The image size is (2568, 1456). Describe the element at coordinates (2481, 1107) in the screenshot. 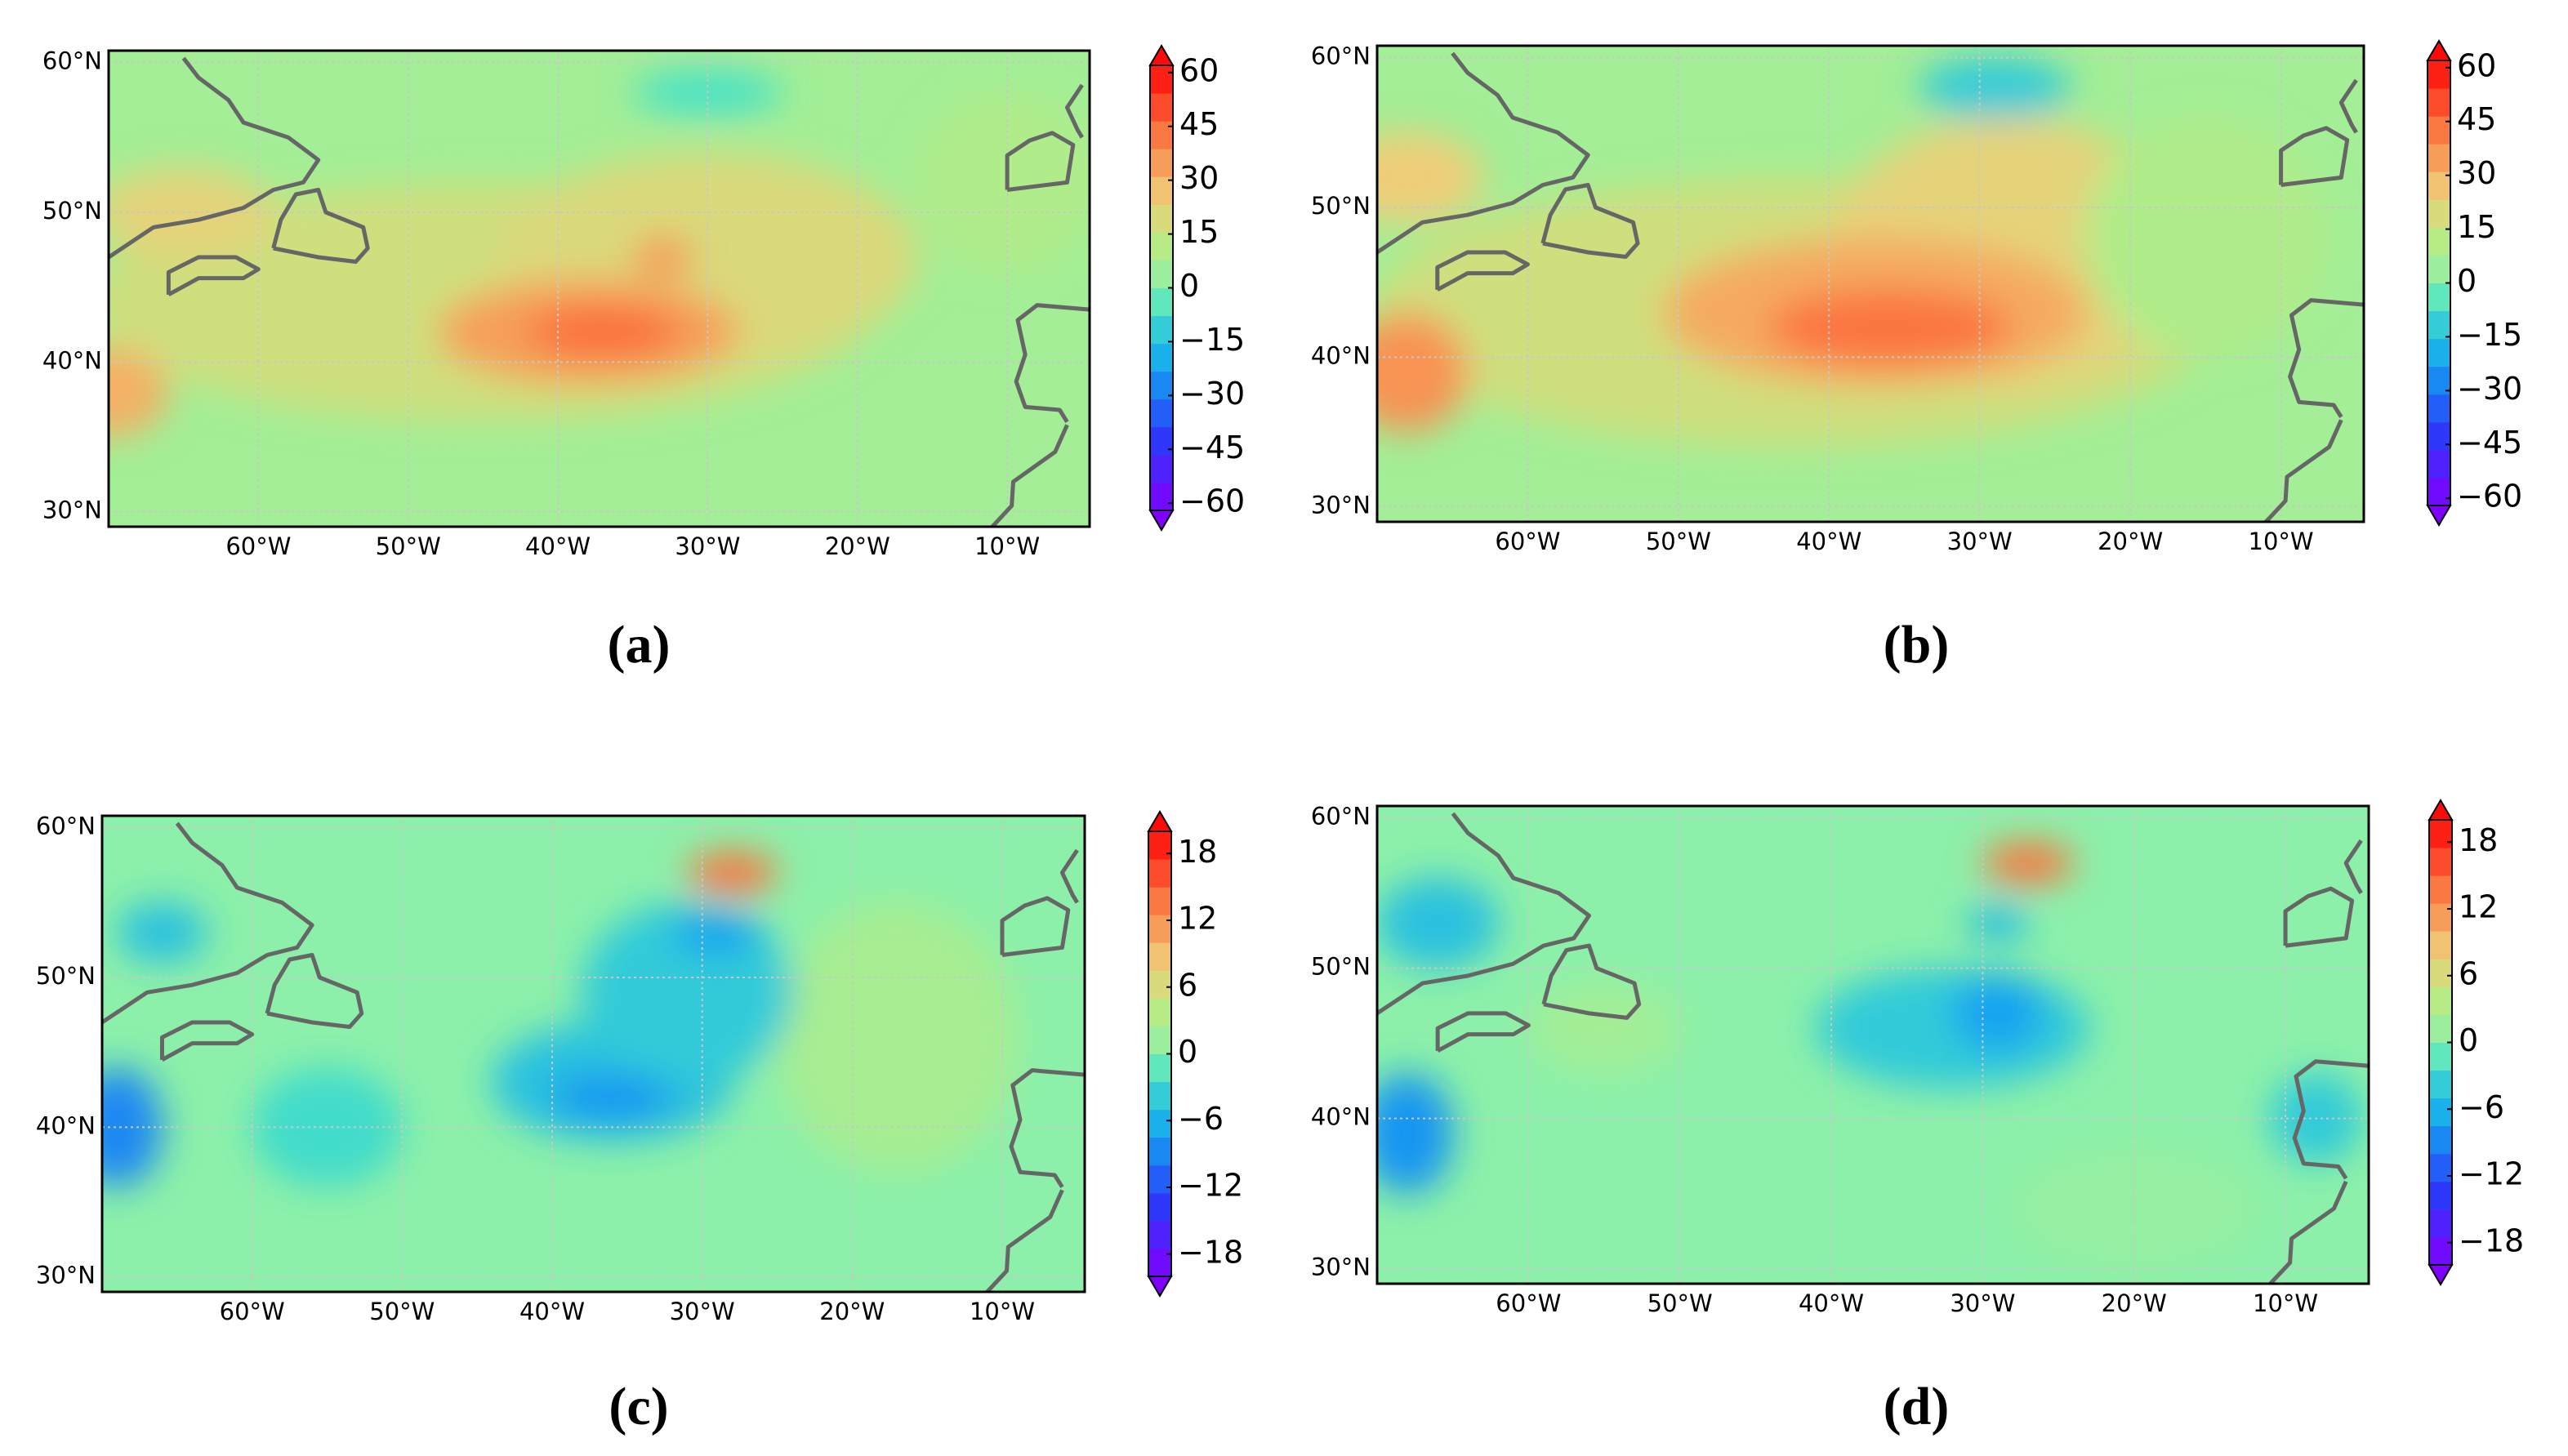

I see `colorbar-tick-label: −6` at that location.